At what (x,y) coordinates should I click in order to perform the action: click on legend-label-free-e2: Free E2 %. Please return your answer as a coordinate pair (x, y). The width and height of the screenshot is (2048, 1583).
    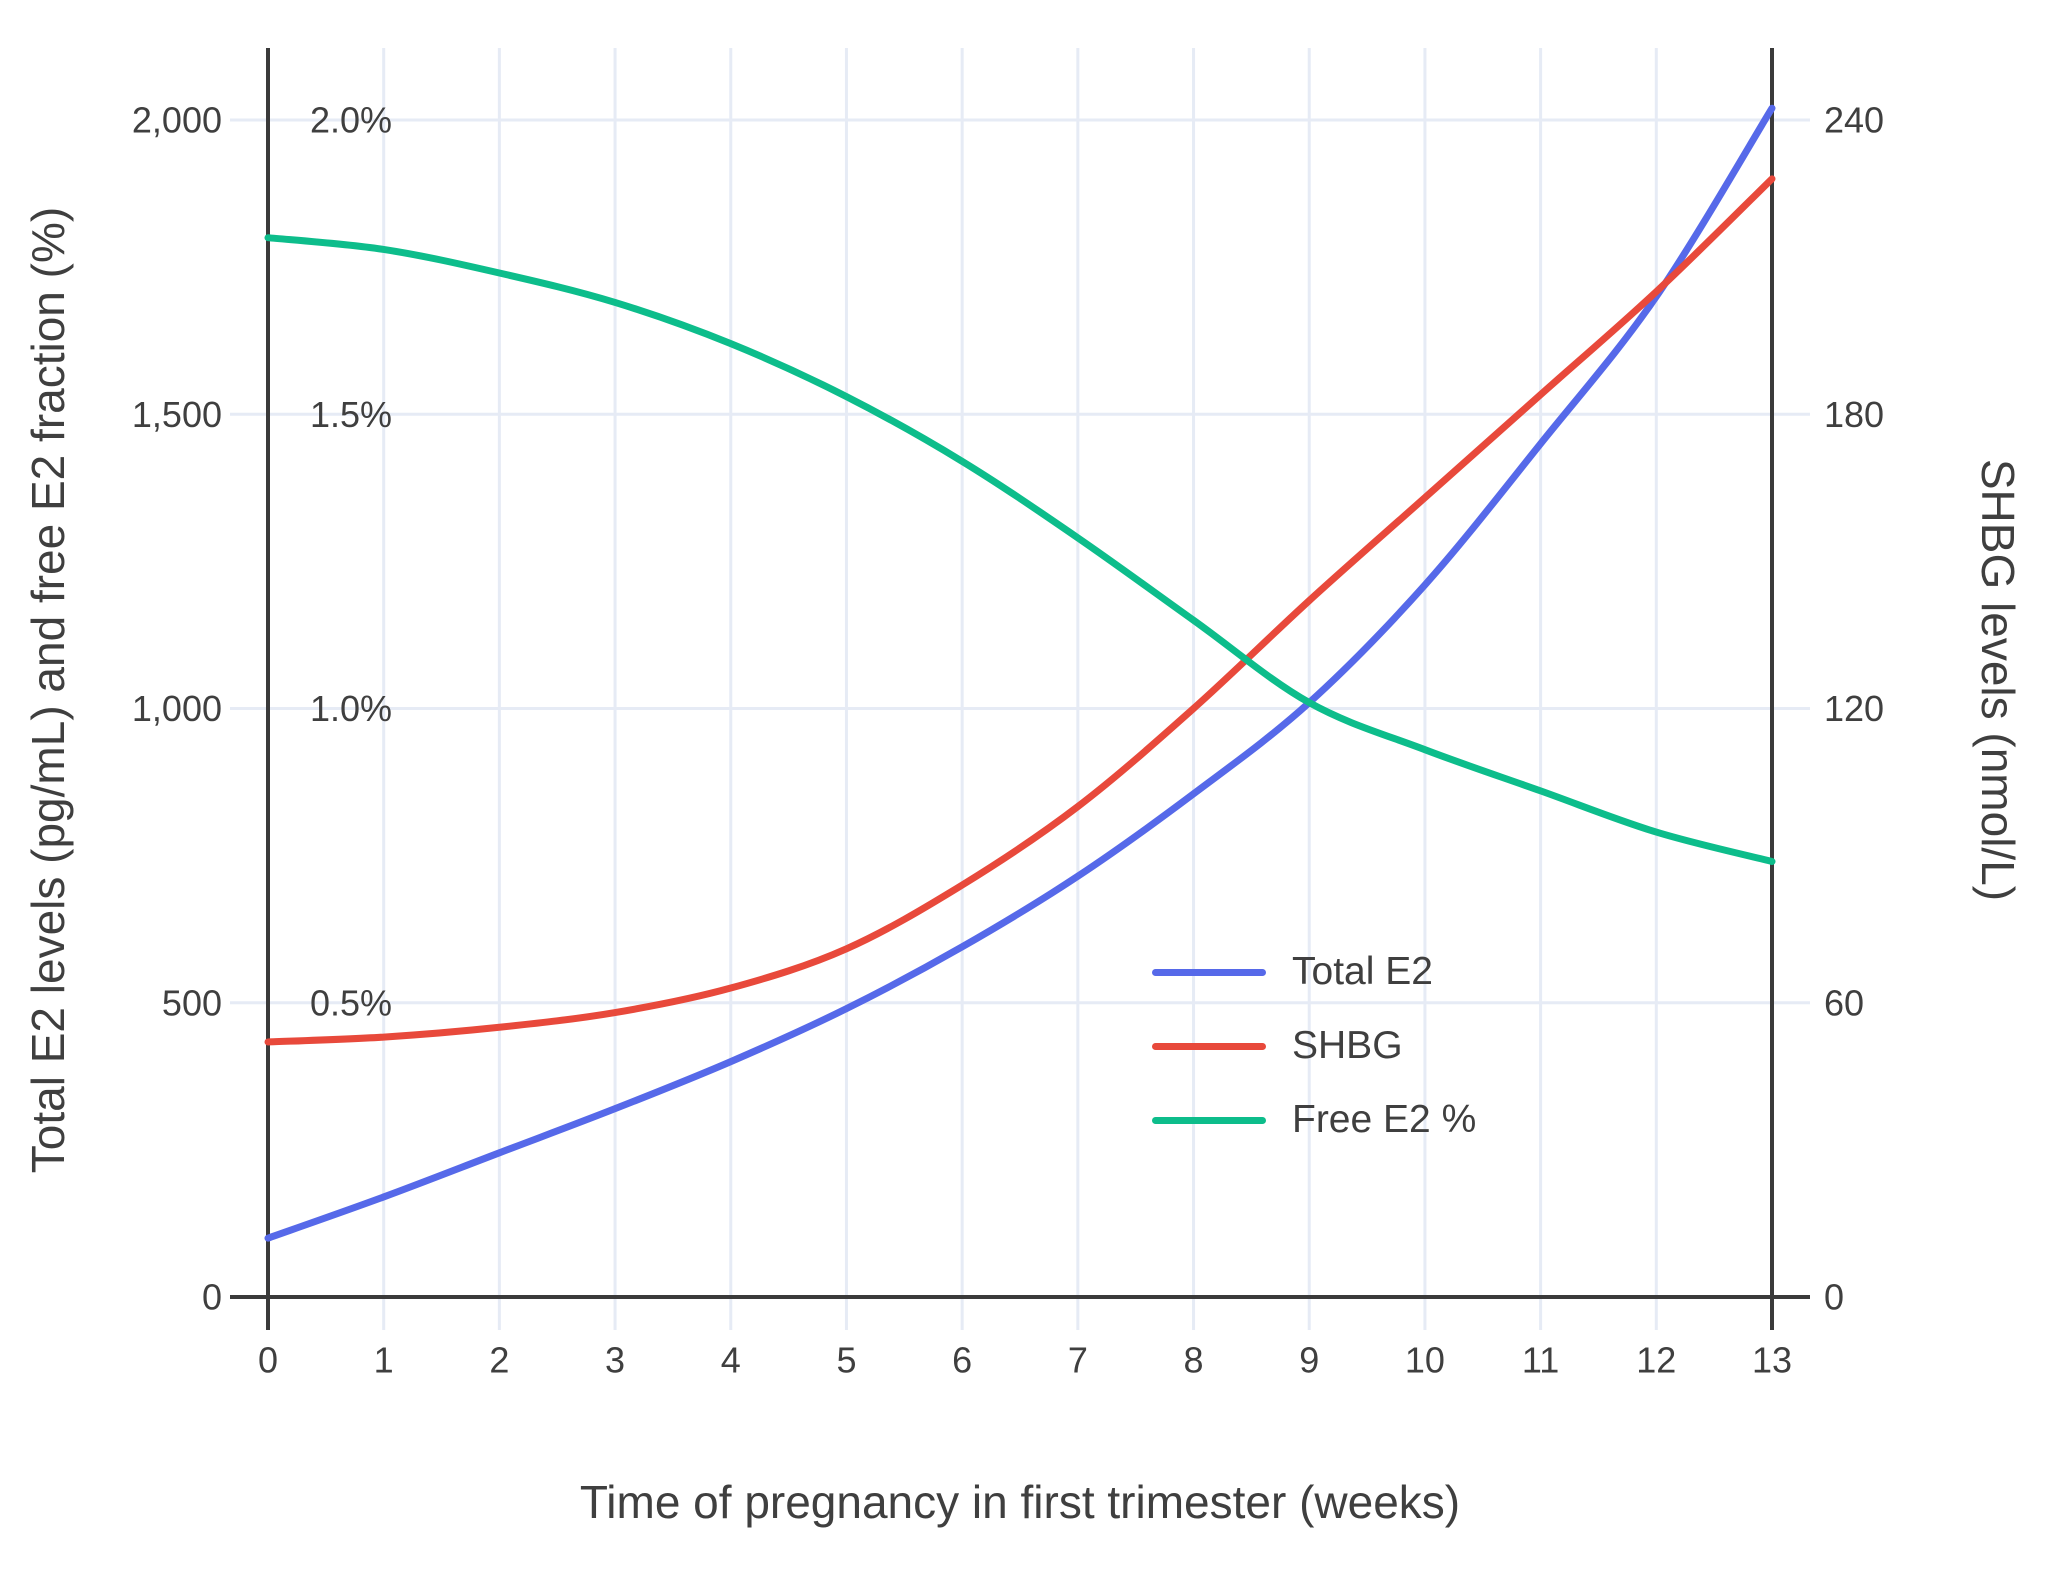
    Looking at the image, I should click on (1384, 1119).